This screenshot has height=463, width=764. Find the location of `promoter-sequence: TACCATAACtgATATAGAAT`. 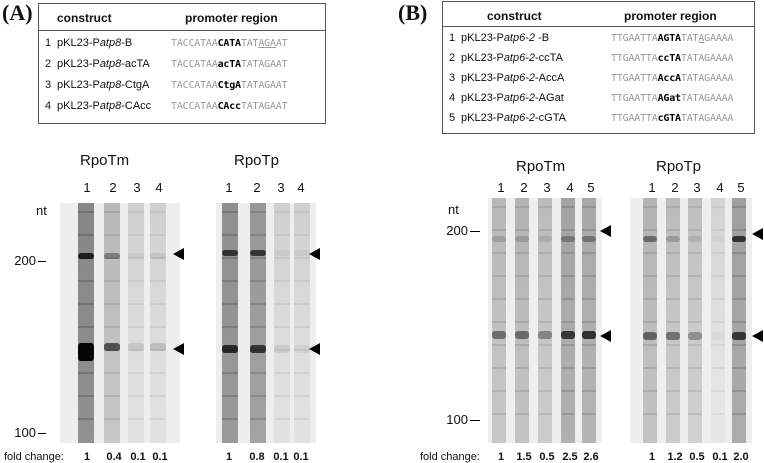

promoter-sequence: TACCATAACtgATATAGAAT is located at coordinates (229, 85).